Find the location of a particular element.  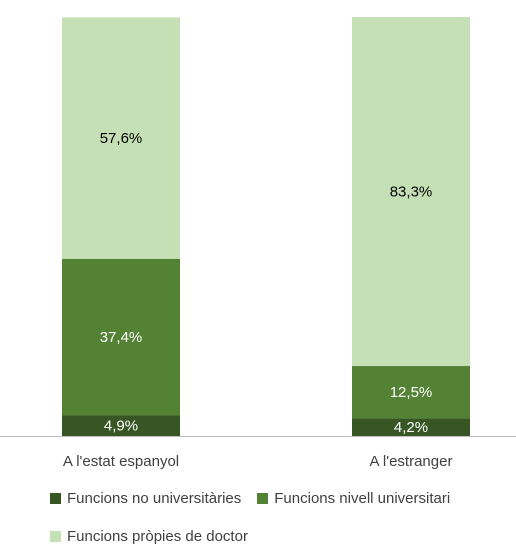

legend-item-no-universitaries: Funcions no universitàries is located at coordinates (145, 498).